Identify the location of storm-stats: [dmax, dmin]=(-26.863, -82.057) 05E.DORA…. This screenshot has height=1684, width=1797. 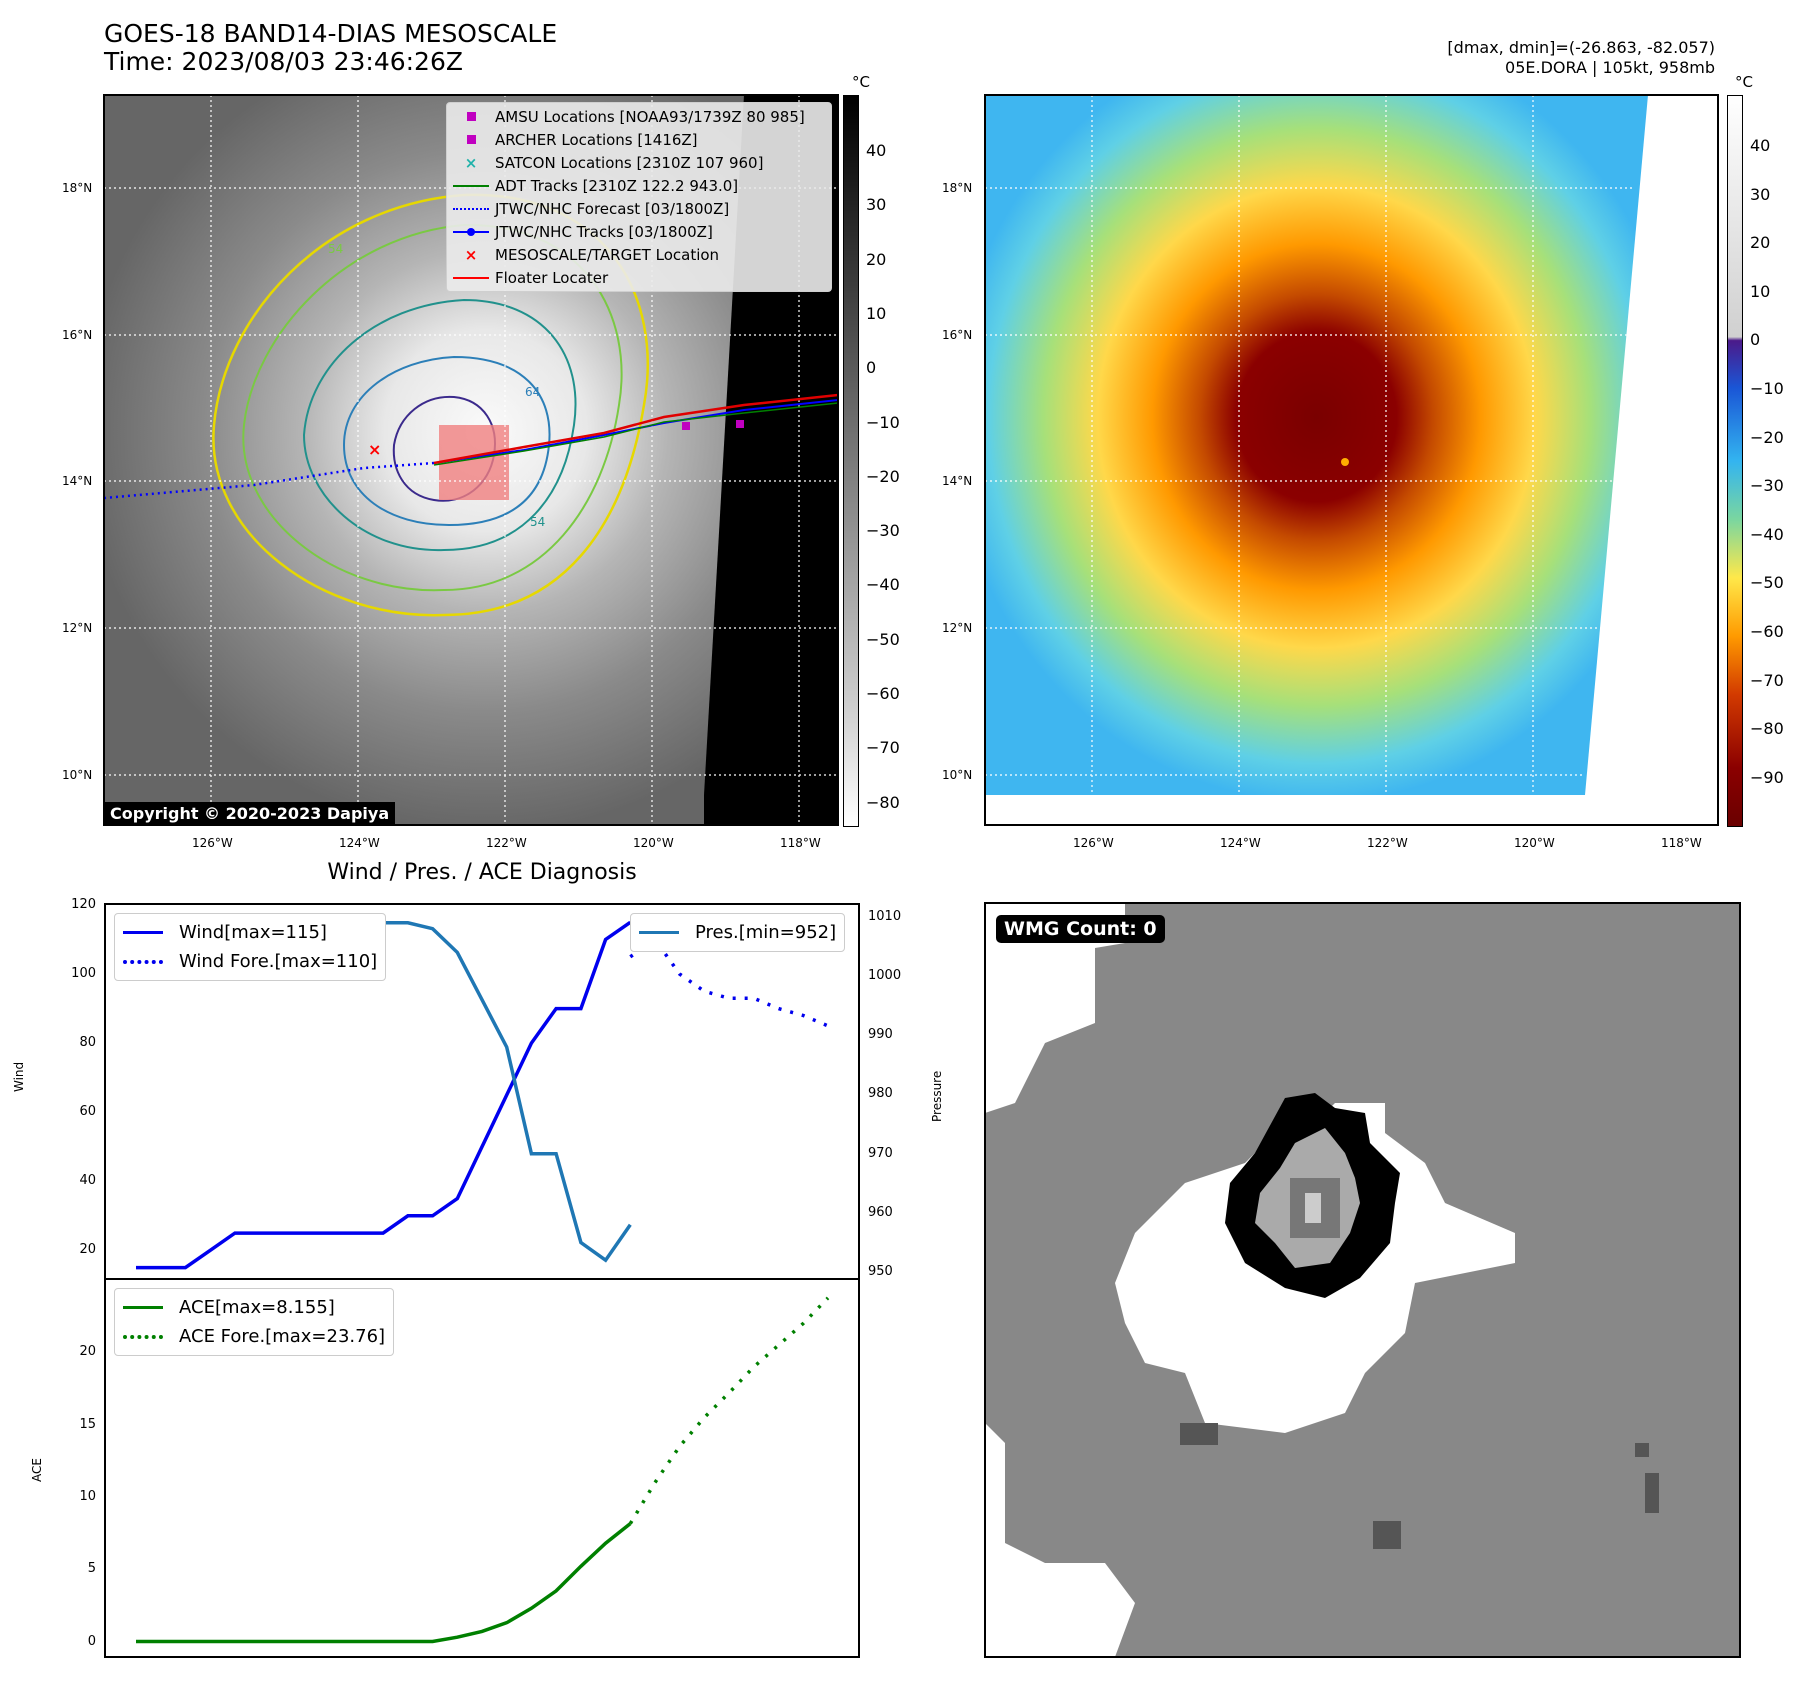
(1581, 58).